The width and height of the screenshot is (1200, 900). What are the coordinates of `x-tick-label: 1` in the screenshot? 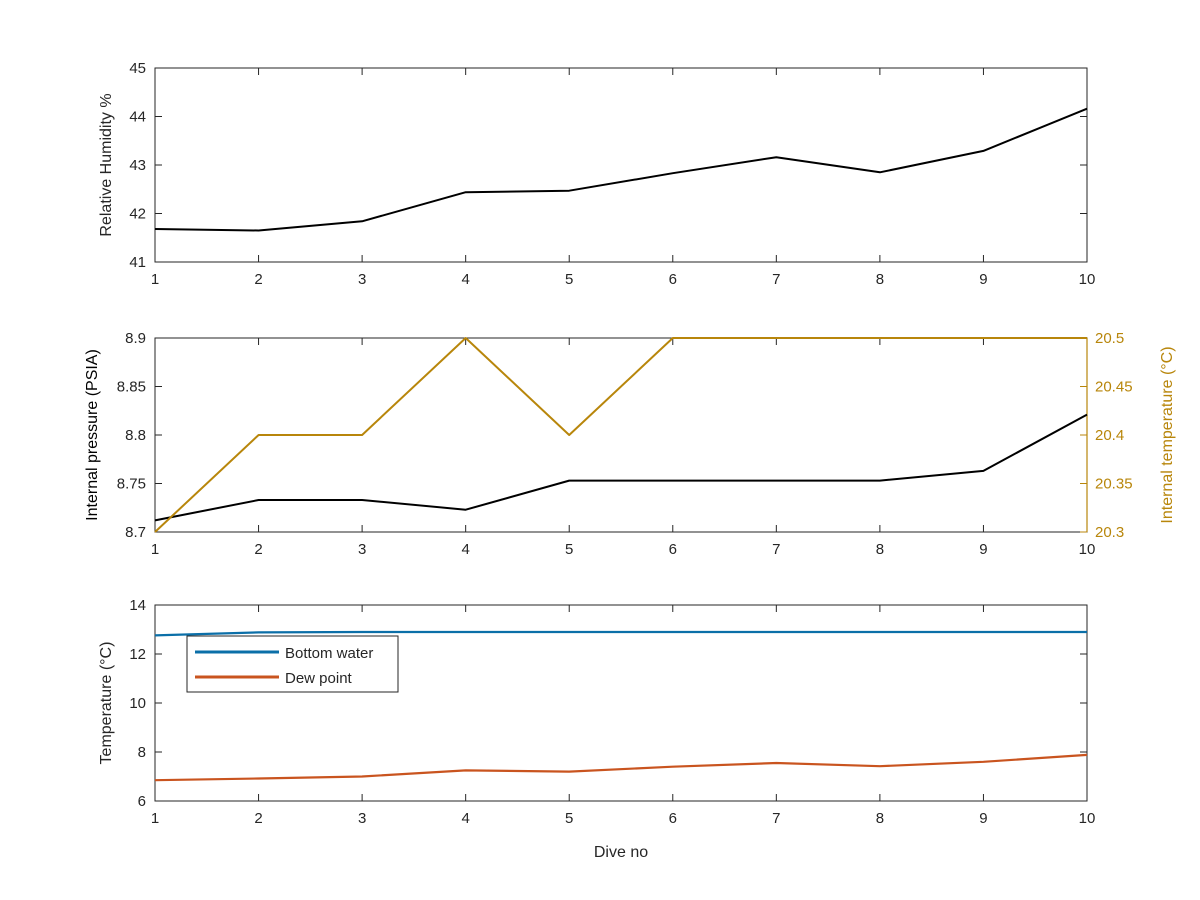 It's located at (155, 549).